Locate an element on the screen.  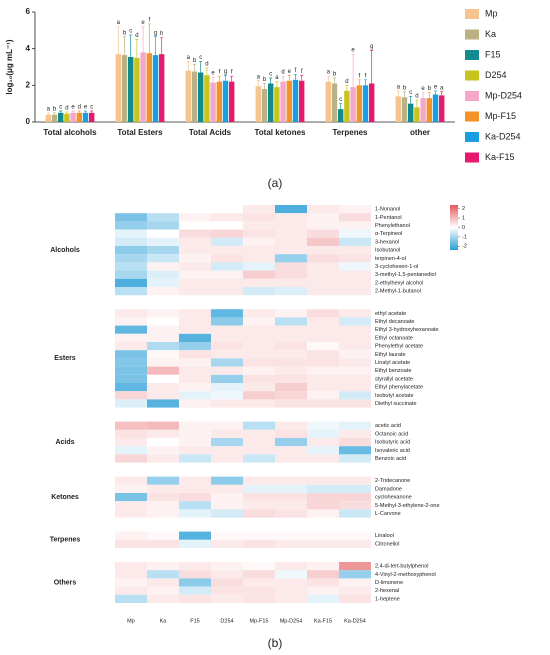
row-label: 1-Pentanol is located at coordinates (388, 218).